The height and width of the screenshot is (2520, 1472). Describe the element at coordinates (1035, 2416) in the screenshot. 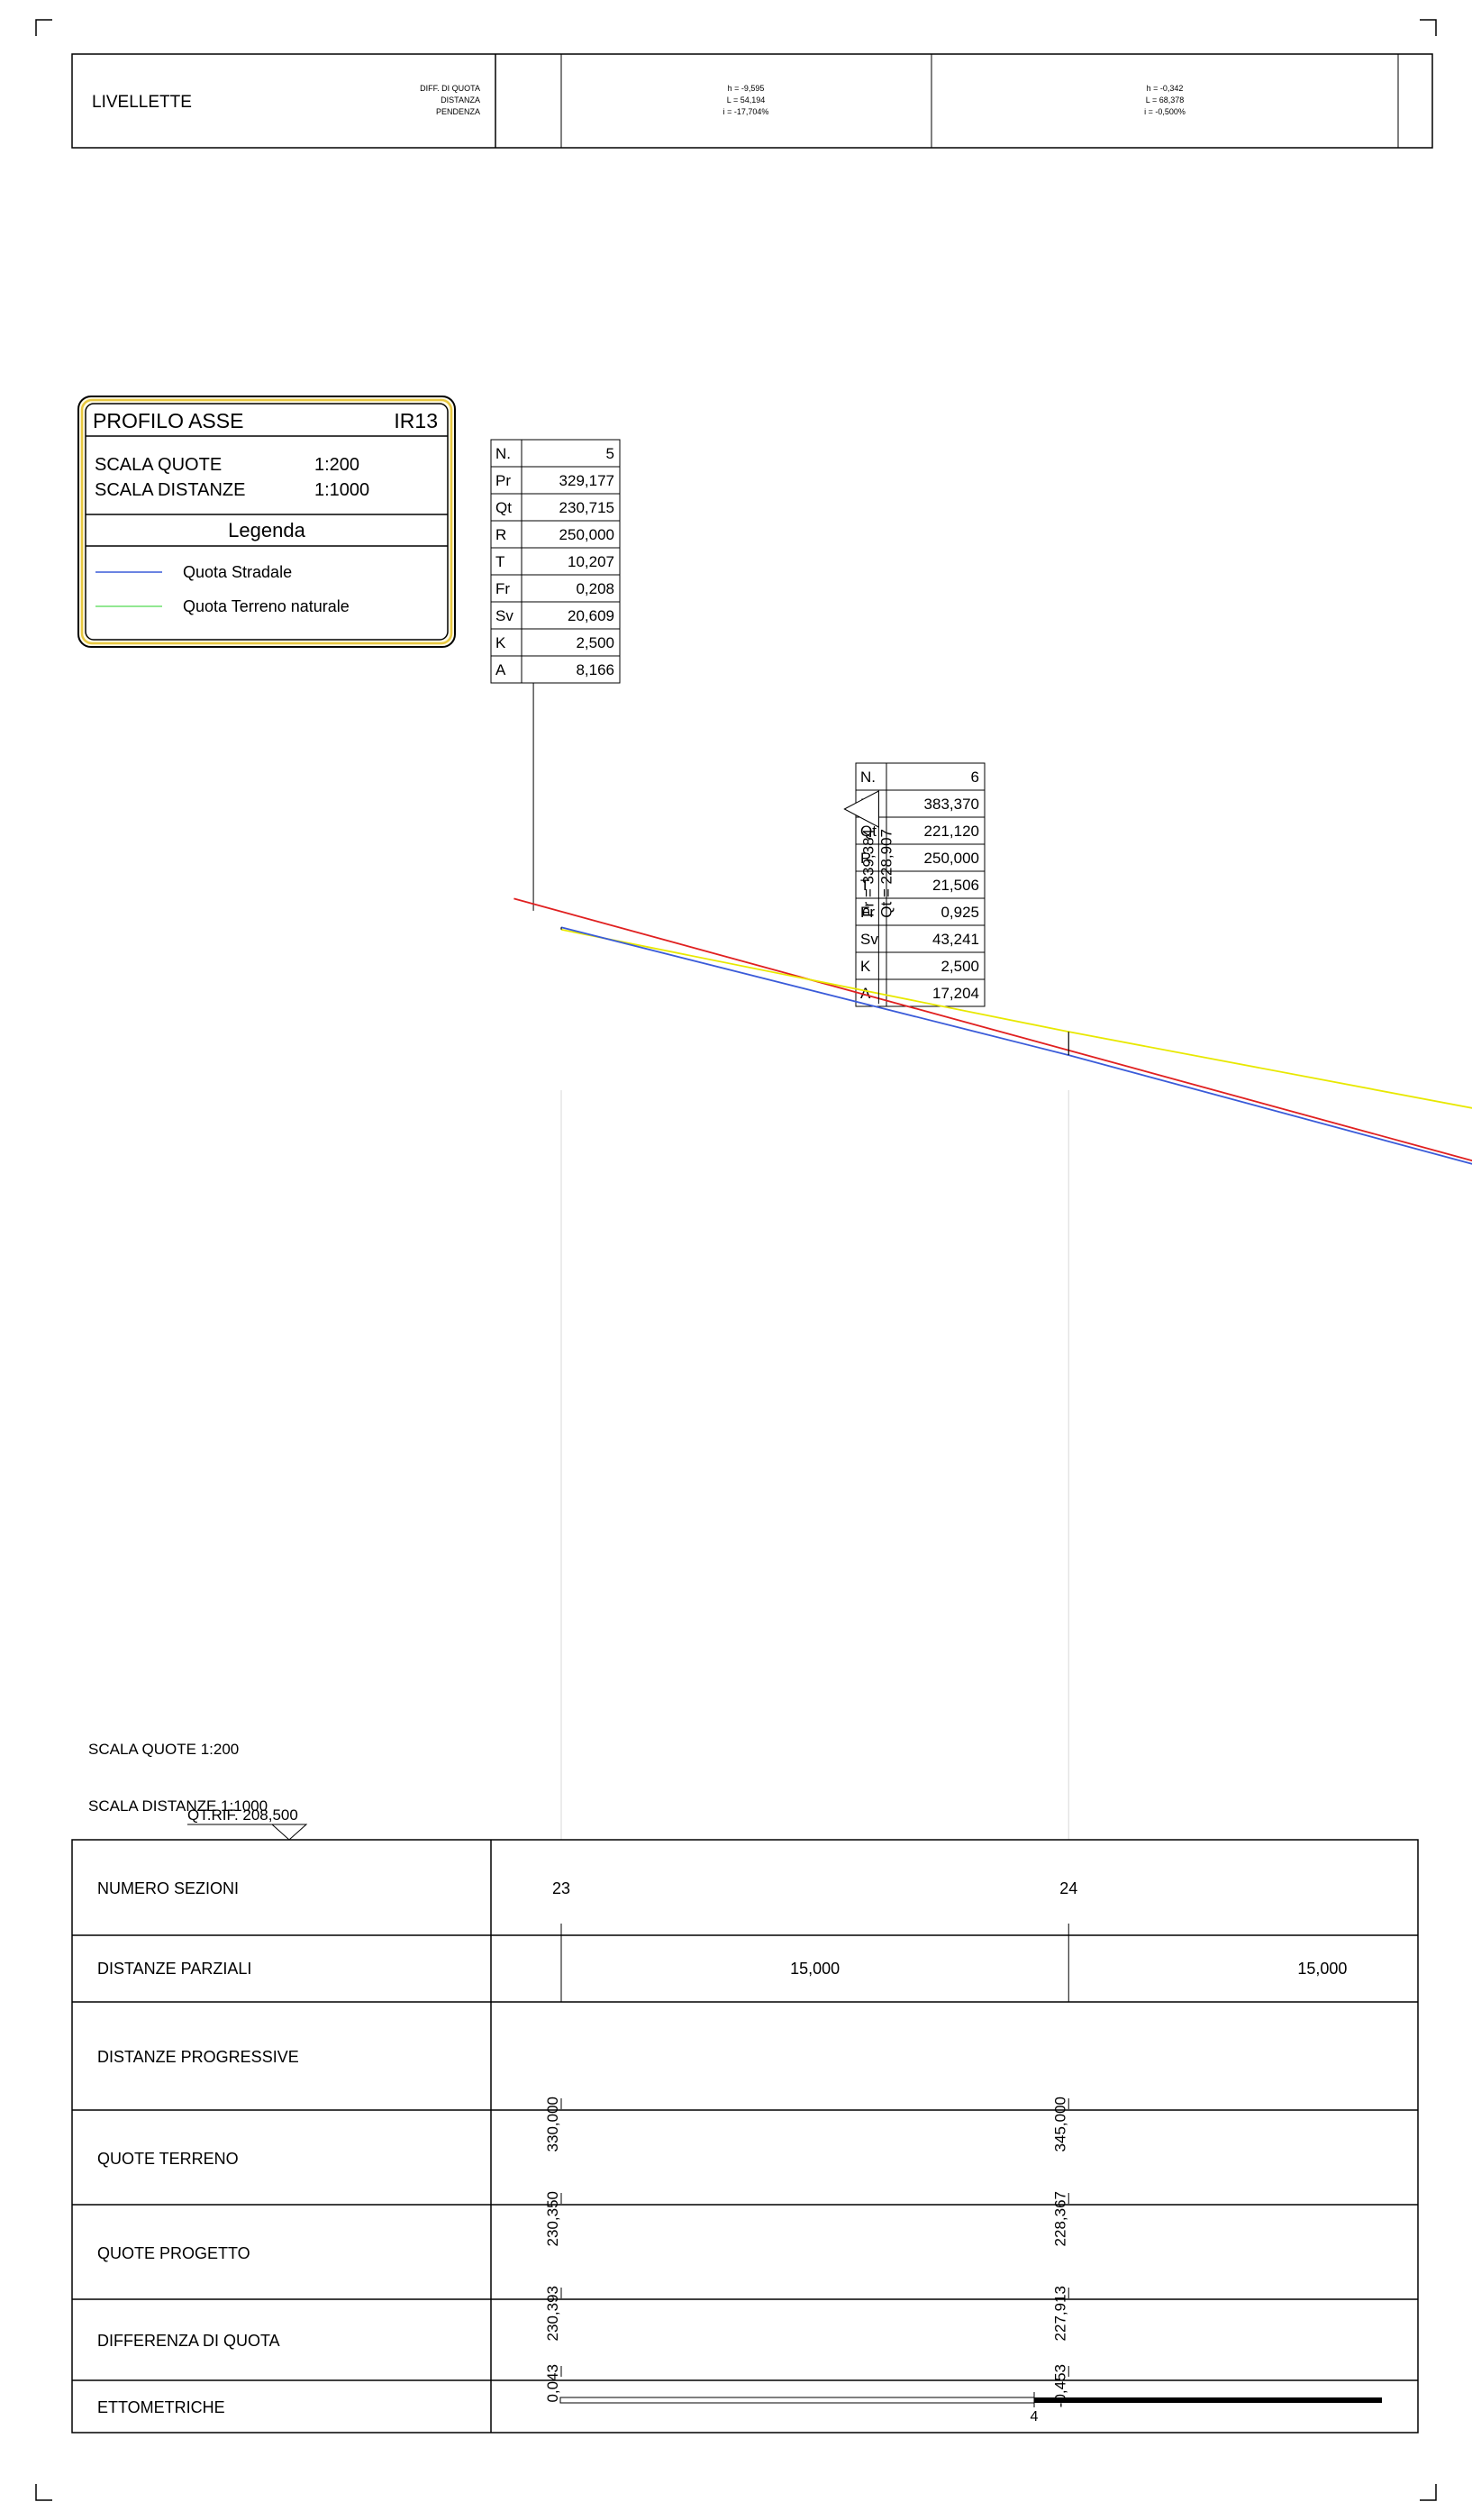

I see `hectometric-label: 4` at that location.